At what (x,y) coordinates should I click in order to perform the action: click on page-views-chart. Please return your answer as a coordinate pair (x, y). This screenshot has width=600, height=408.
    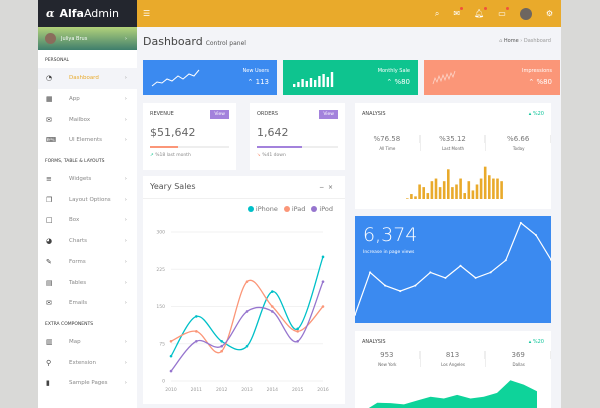
    Looking at the image, I should click on (453, 268).